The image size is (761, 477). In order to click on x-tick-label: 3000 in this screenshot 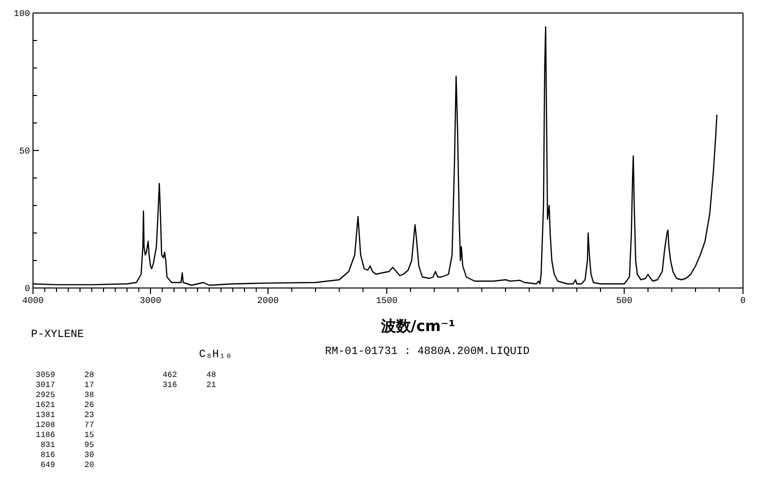, I will do `click(151, 301)`.